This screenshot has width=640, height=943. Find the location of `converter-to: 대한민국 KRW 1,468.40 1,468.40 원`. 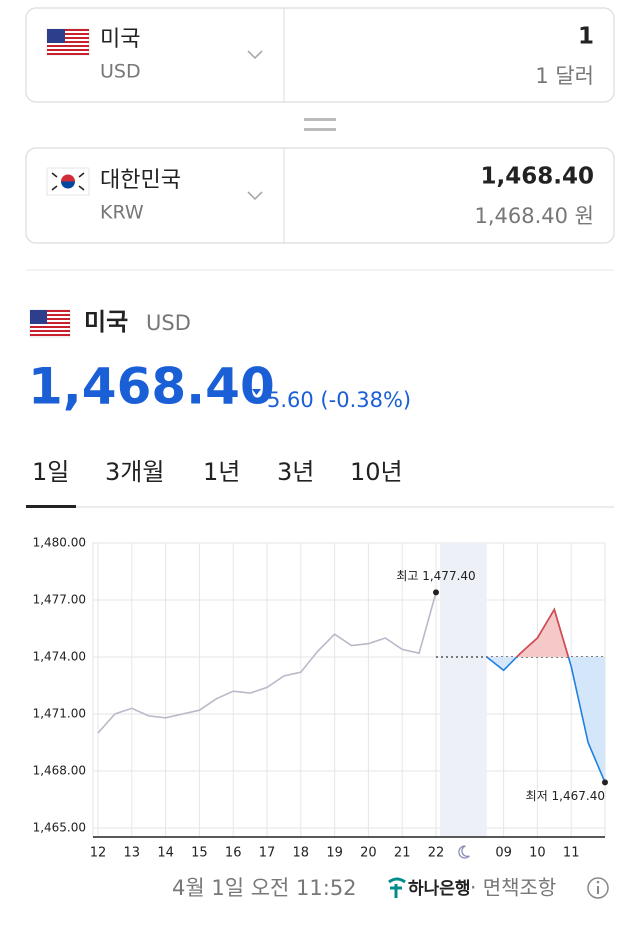

converter-to: 대한민국 KRW 1,468.40 1,468.40 원 is located at coordinates (320, 195).